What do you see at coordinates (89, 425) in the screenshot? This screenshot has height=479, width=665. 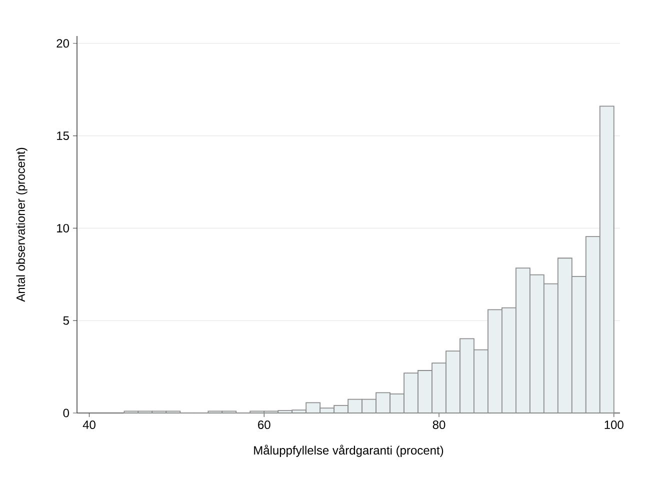 I see `x-tick-label: 40` at bounding box center [89, 425].